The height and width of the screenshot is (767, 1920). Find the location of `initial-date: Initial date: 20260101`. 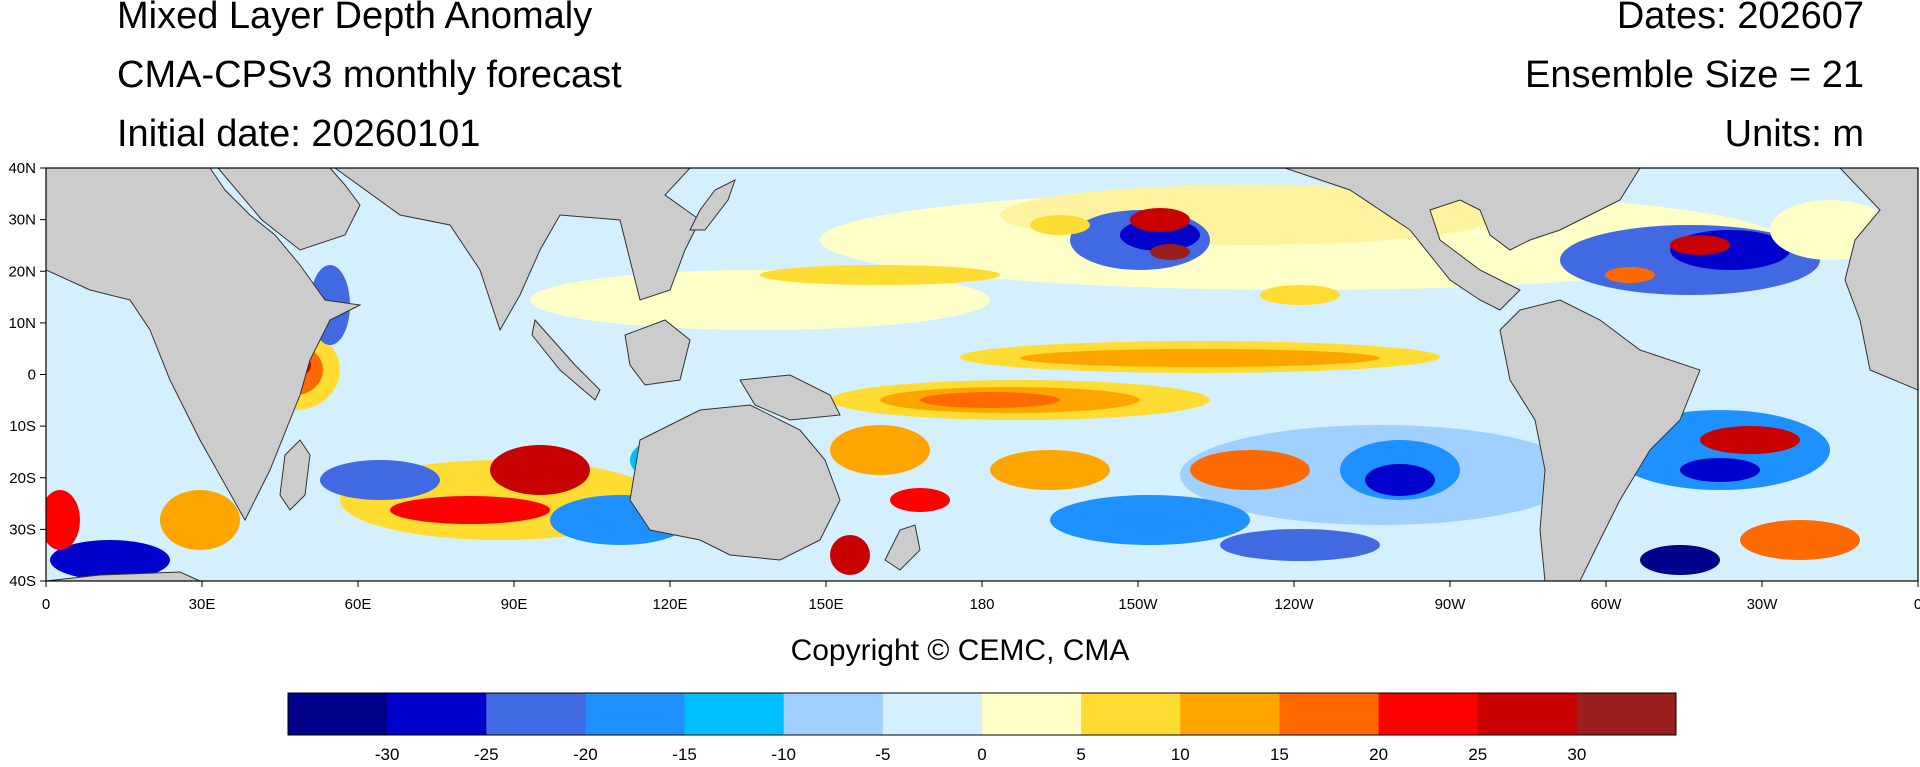

initial-date: Initial date: 20260101 is located at coordinates (299, 134).